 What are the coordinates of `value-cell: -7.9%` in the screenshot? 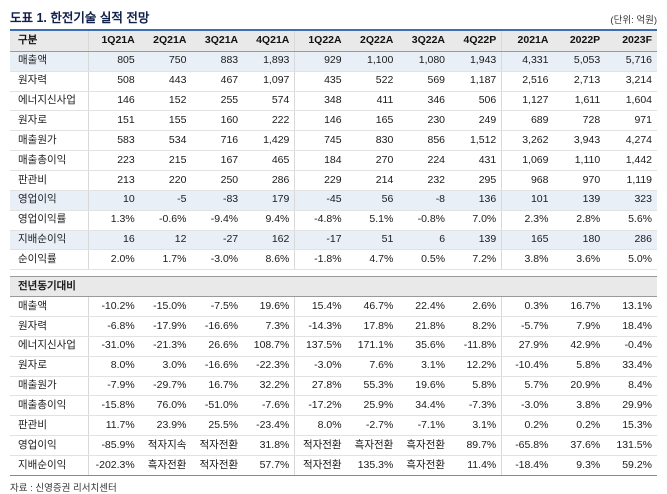 It's located at (114, 386).